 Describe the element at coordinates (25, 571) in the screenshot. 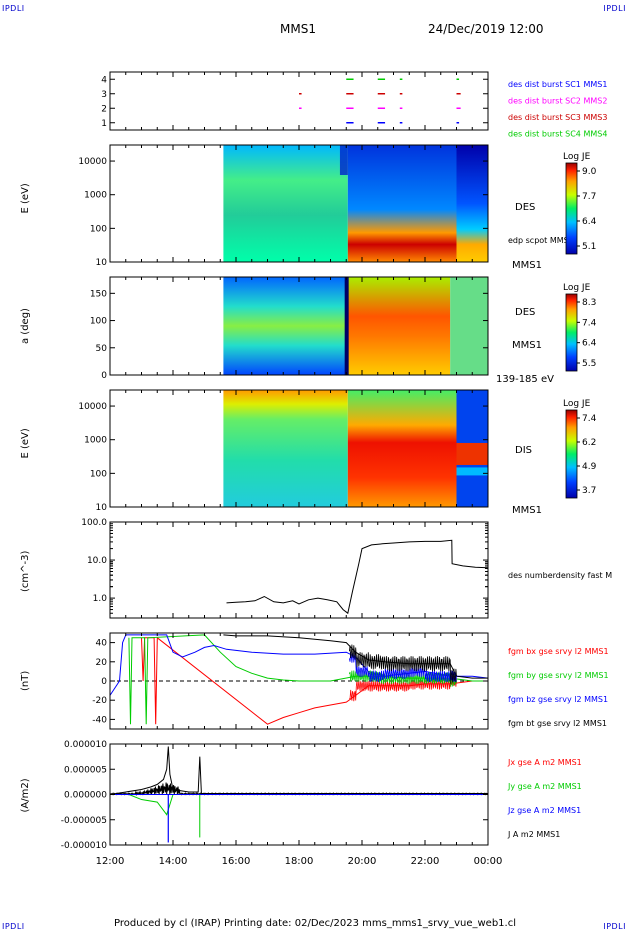

I see `density-ylabel: (cm^-3)` at that location.